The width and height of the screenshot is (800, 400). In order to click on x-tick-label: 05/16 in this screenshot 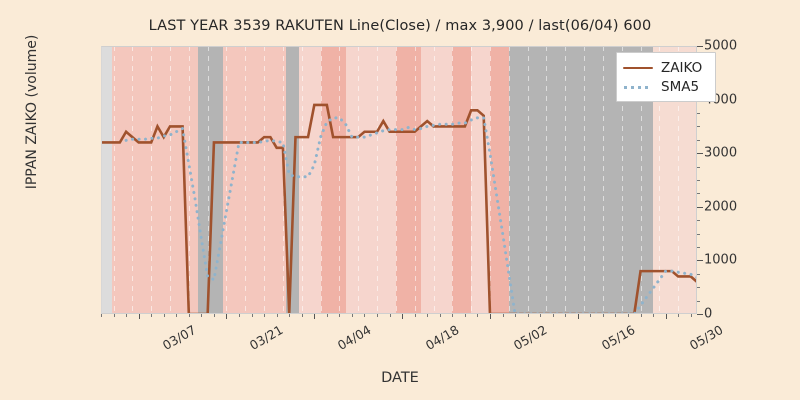, I will do `click(618, 338)`.